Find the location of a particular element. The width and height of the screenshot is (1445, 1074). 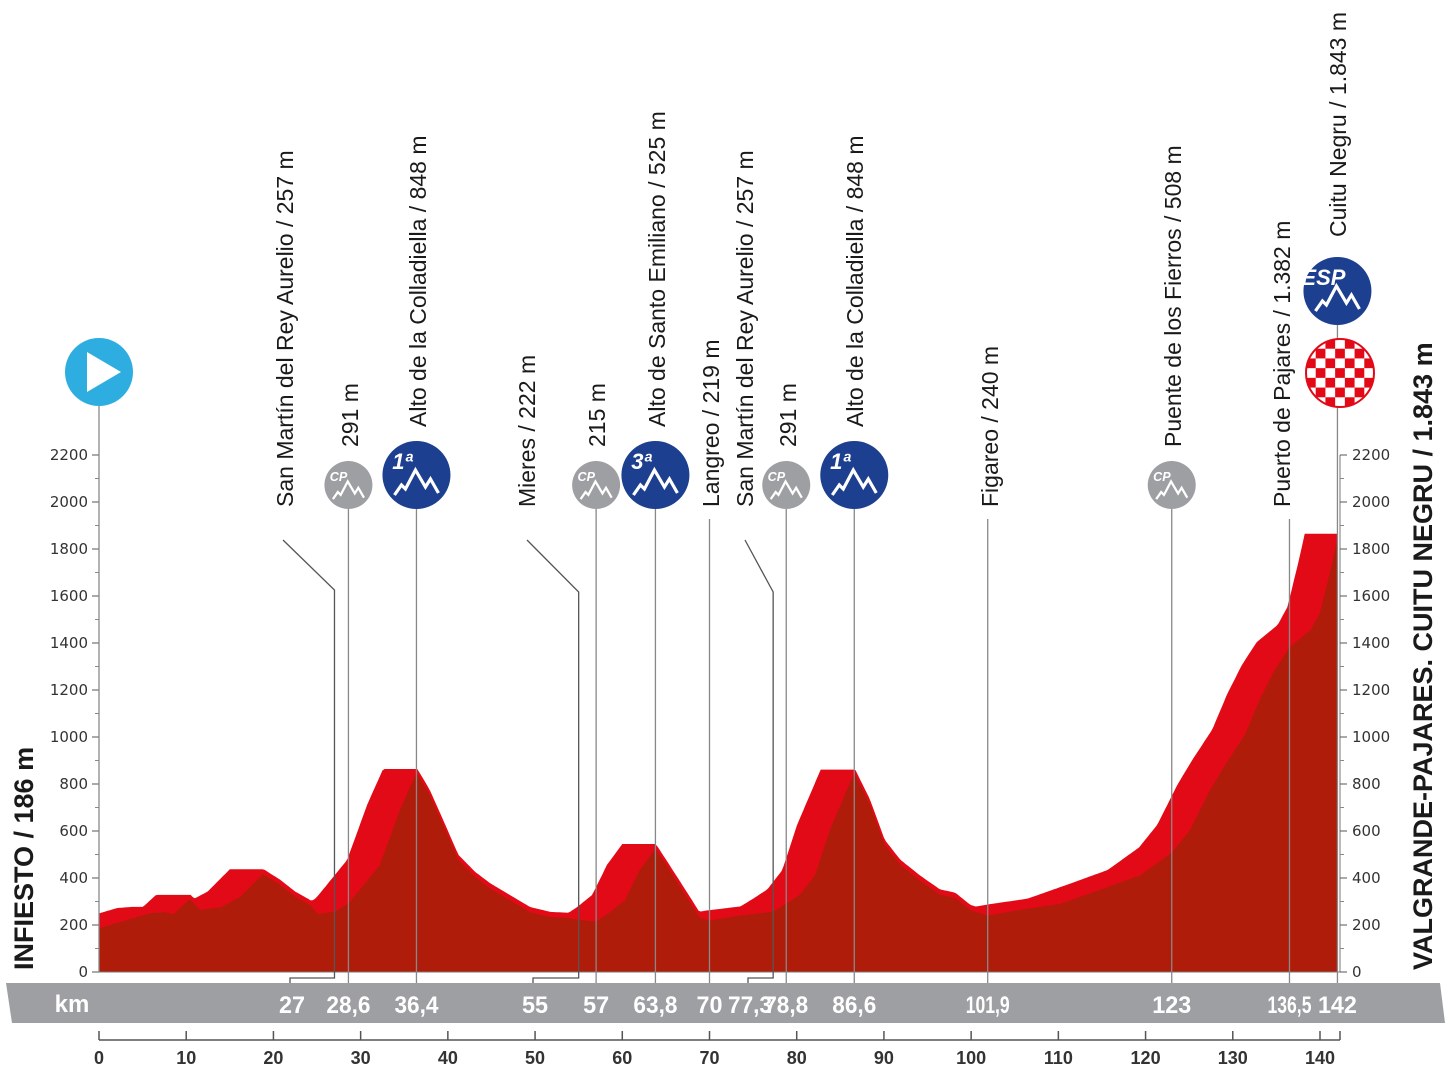

y-tick-label-right: 0 is located at coordinates (1357, 972).